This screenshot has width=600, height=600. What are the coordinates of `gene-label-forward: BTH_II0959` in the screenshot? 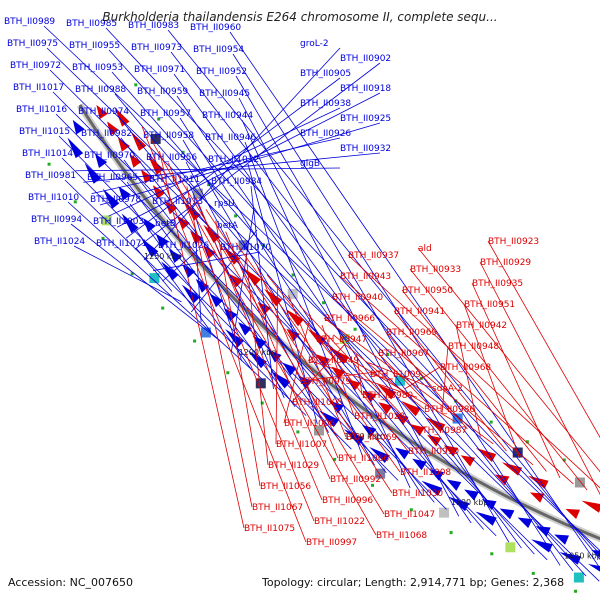 It's located at (162, 92).